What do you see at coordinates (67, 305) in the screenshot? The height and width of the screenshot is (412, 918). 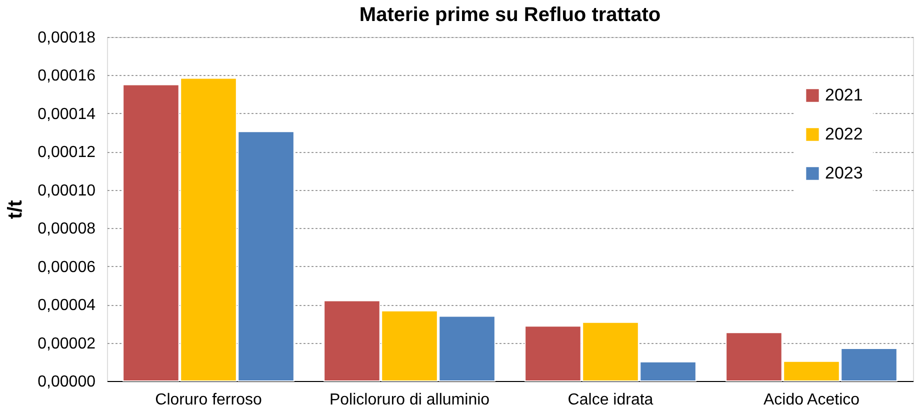 I see `y-tick-label: 0,00004` at bounding box center [67, 305].